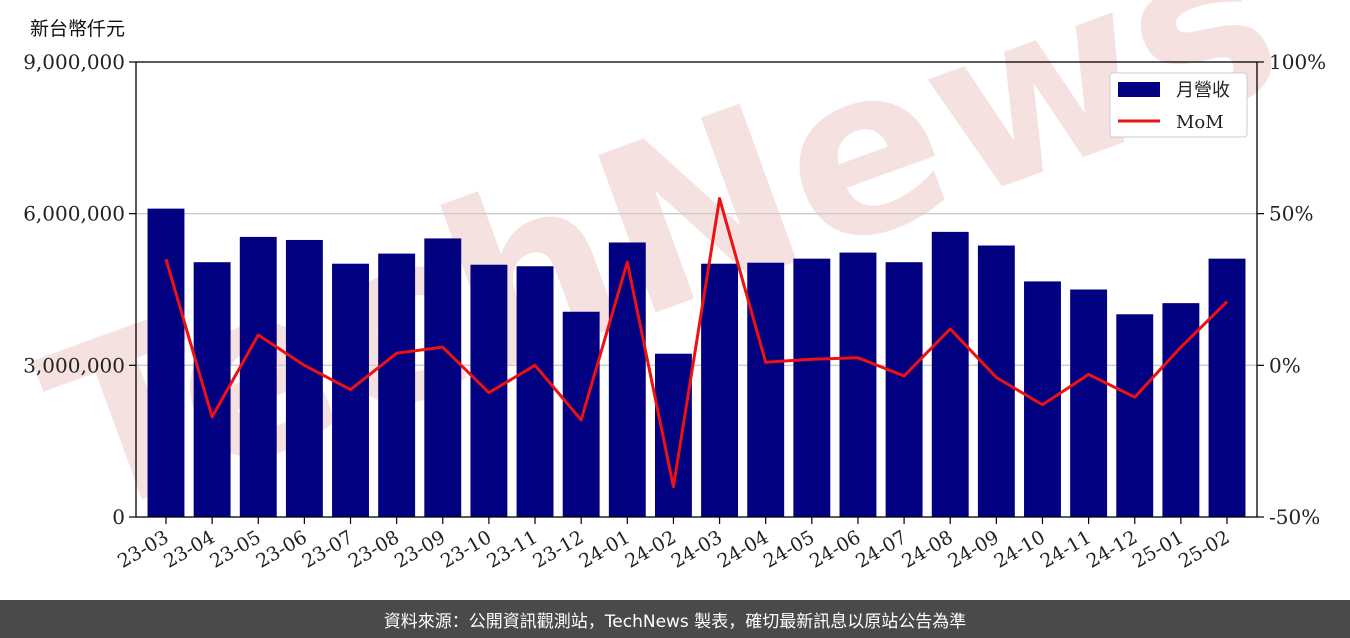 This screenshot has height=638, width=1350. I want to click on left-tick-label: 6,000,000, so click(74, 214).